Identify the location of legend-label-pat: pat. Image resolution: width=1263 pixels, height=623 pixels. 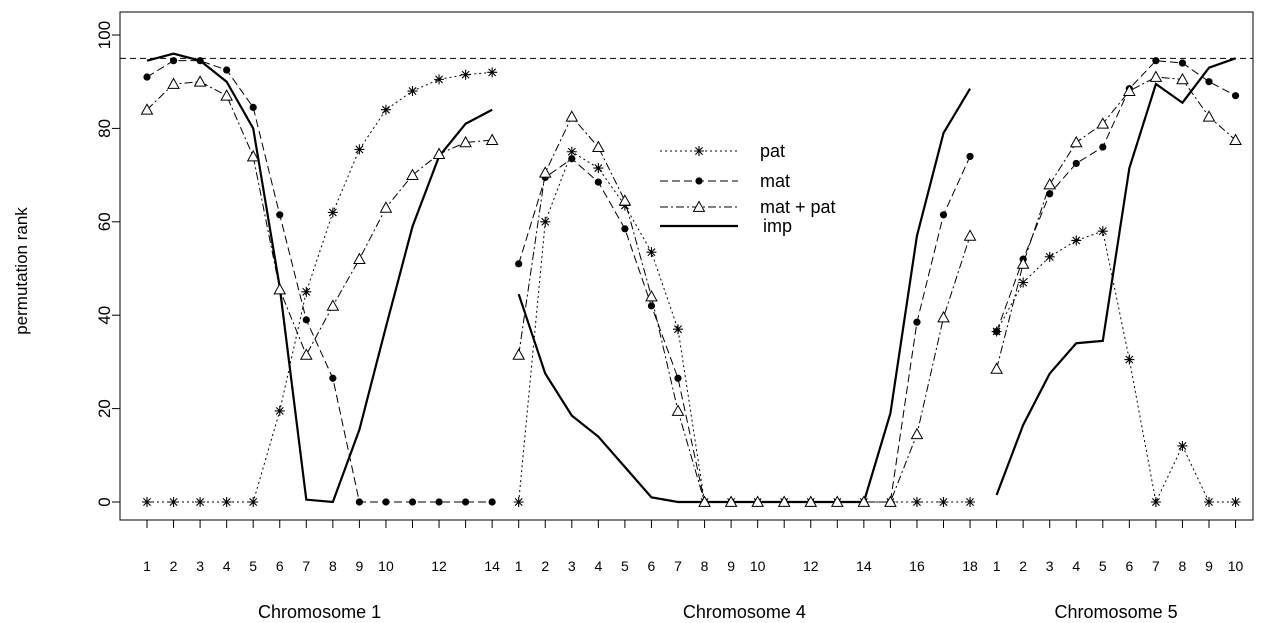
(772, 151).